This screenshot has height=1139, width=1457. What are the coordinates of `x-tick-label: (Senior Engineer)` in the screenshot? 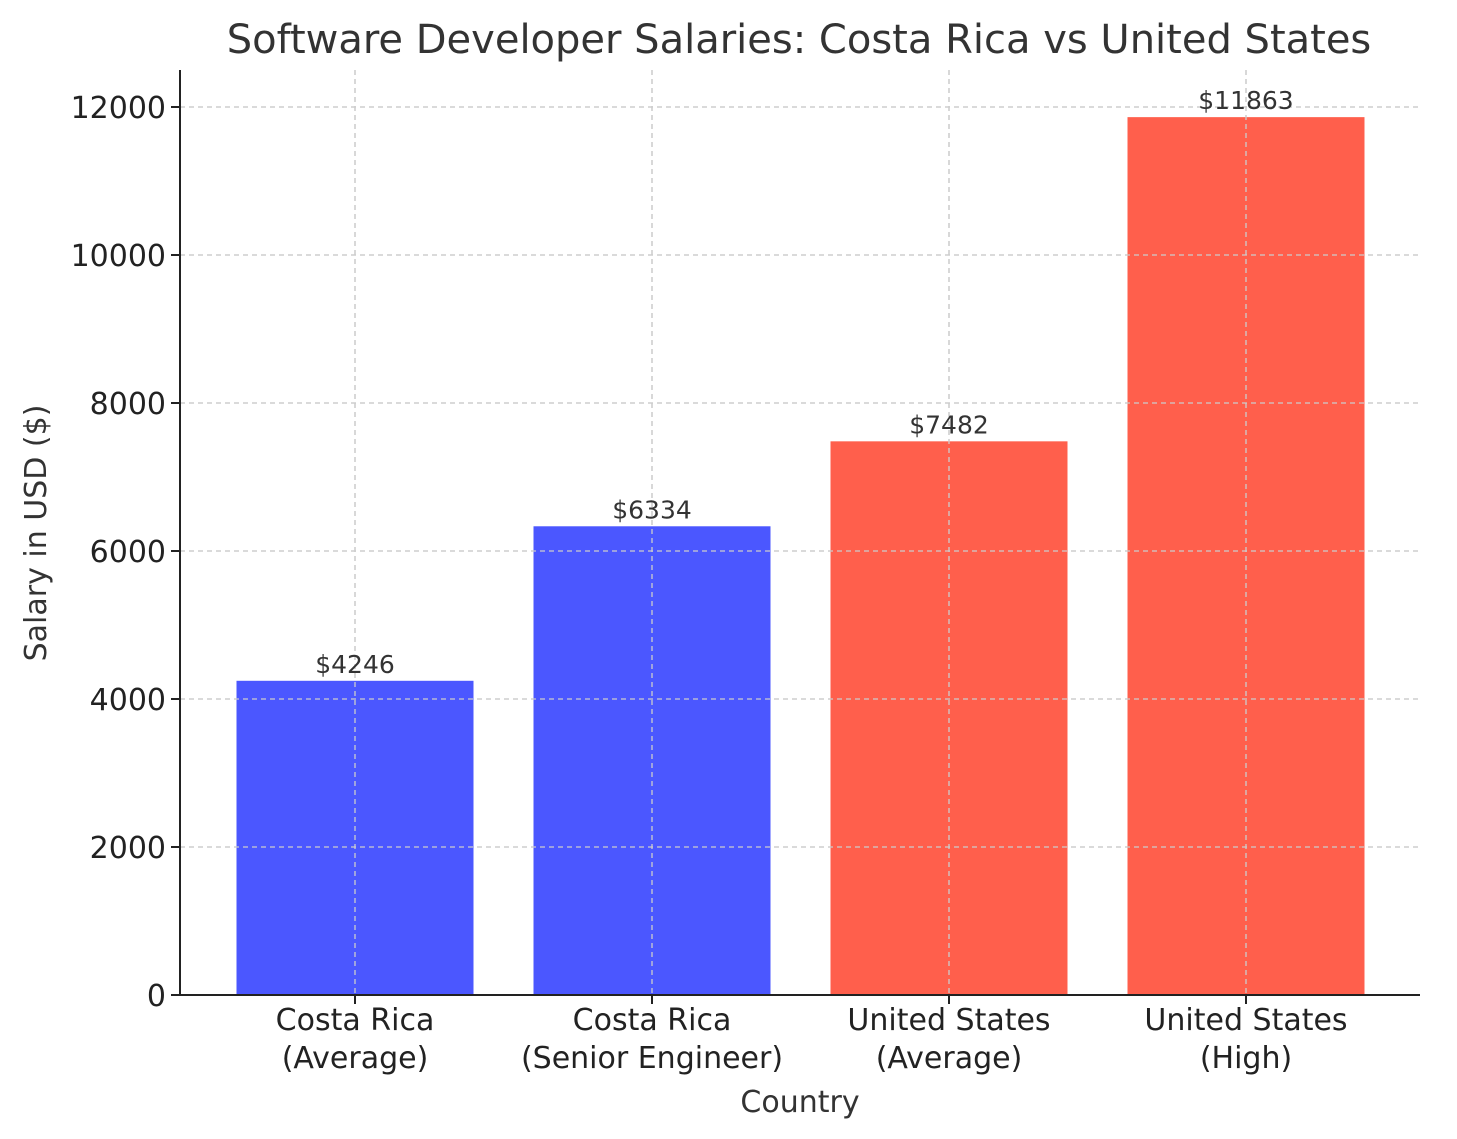 It's located at (652, 1058).